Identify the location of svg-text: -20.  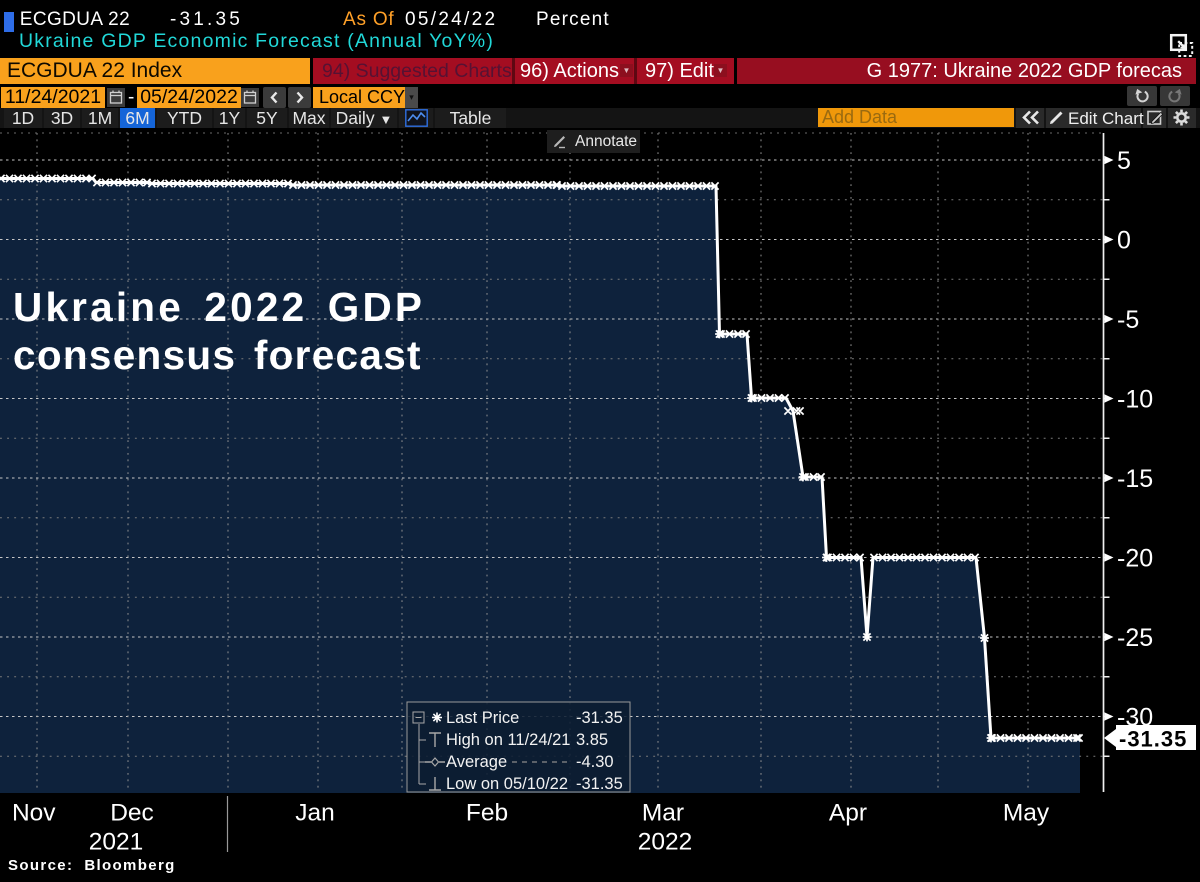
(1135, 559).